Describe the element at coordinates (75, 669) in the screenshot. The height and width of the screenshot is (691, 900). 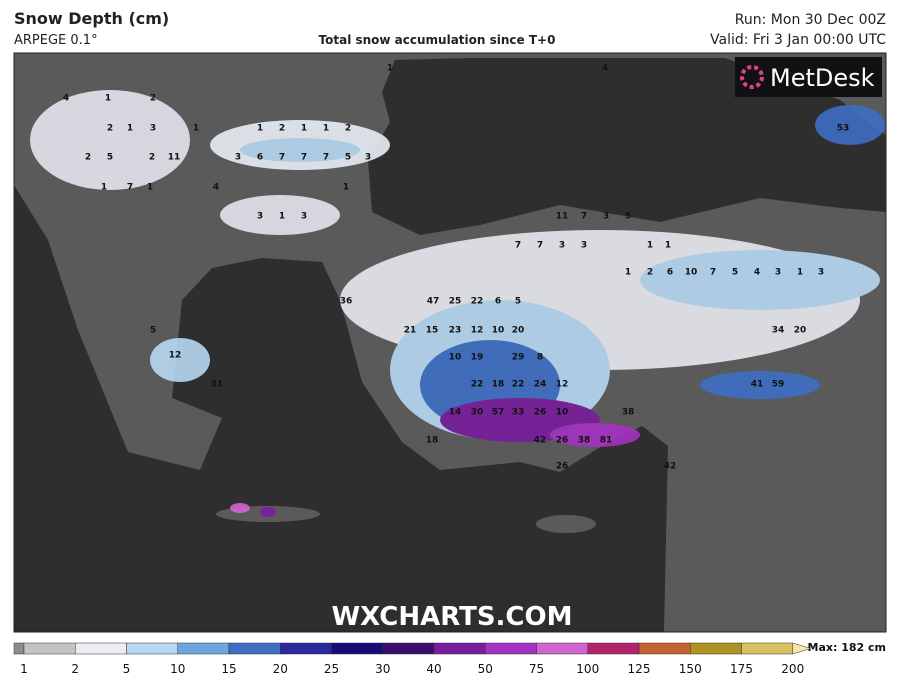
I see `colorbar-label: 2` at that location.